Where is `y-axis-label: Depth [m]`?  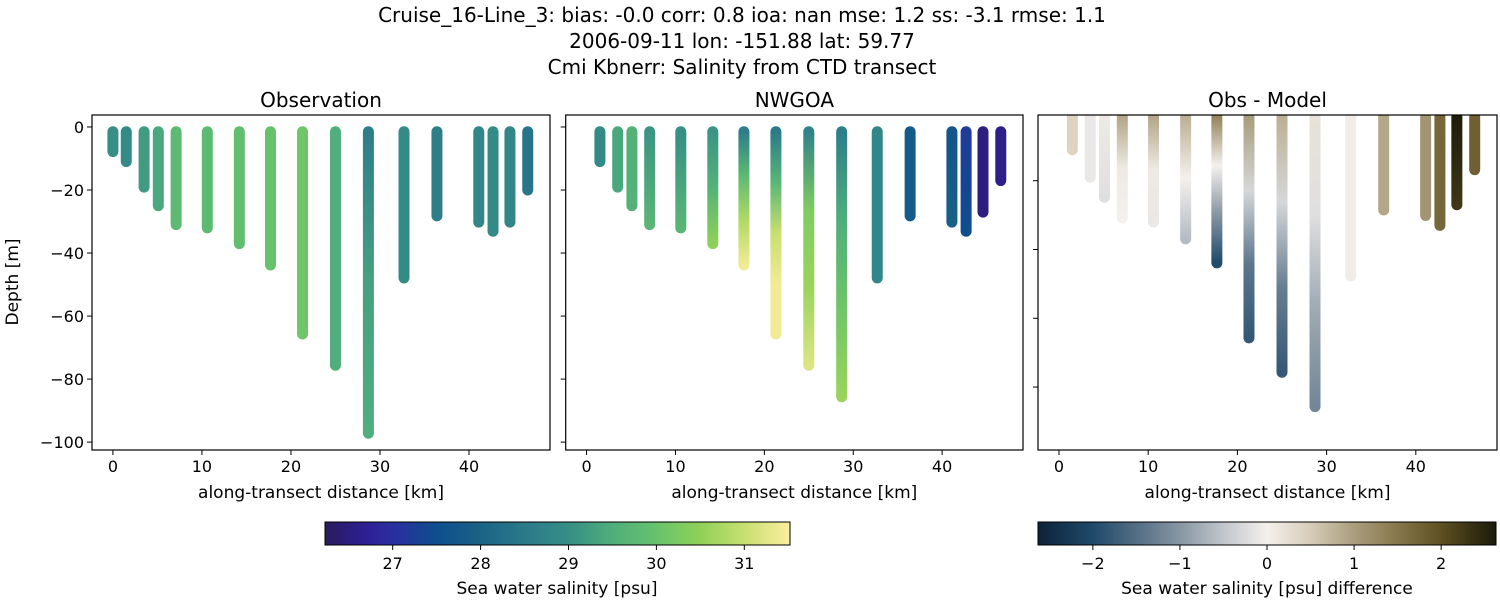 y-axis-label: Depth [m] is located at coordinates (13, 281).